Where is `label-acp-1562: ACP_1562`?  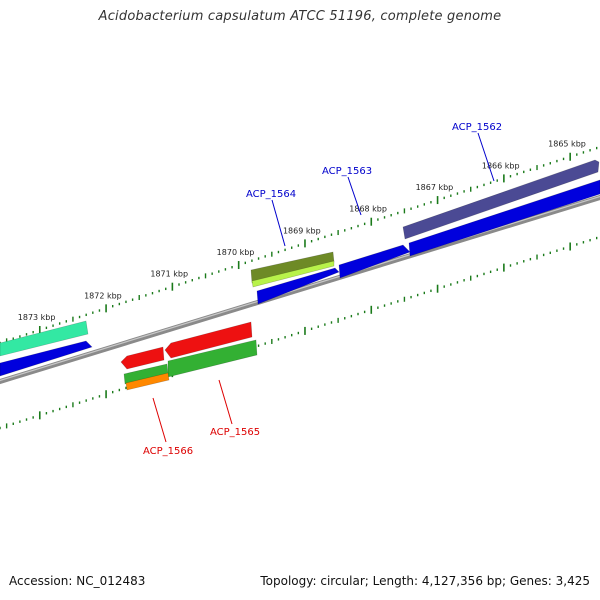
label-acp-1562: ACP_1562 is located at coordinates (477, 127).